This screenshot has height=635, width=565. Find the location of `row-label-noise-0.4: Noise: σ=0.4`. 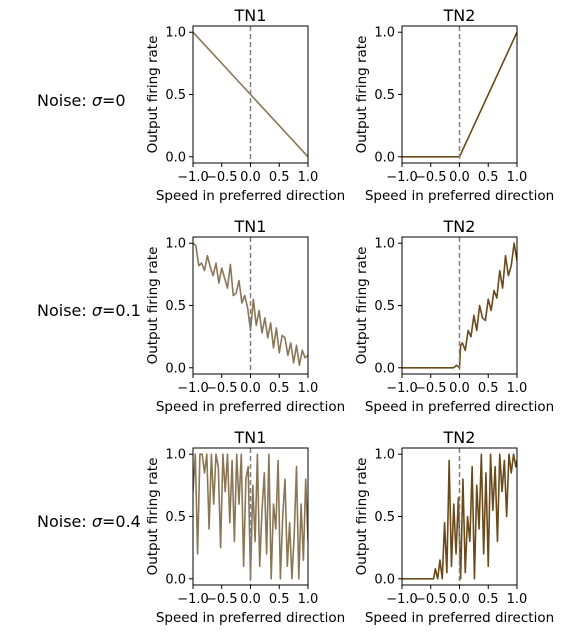

row-label-noise-0.4: Noise: σ=0.4 is located at coordinates (89, 521).